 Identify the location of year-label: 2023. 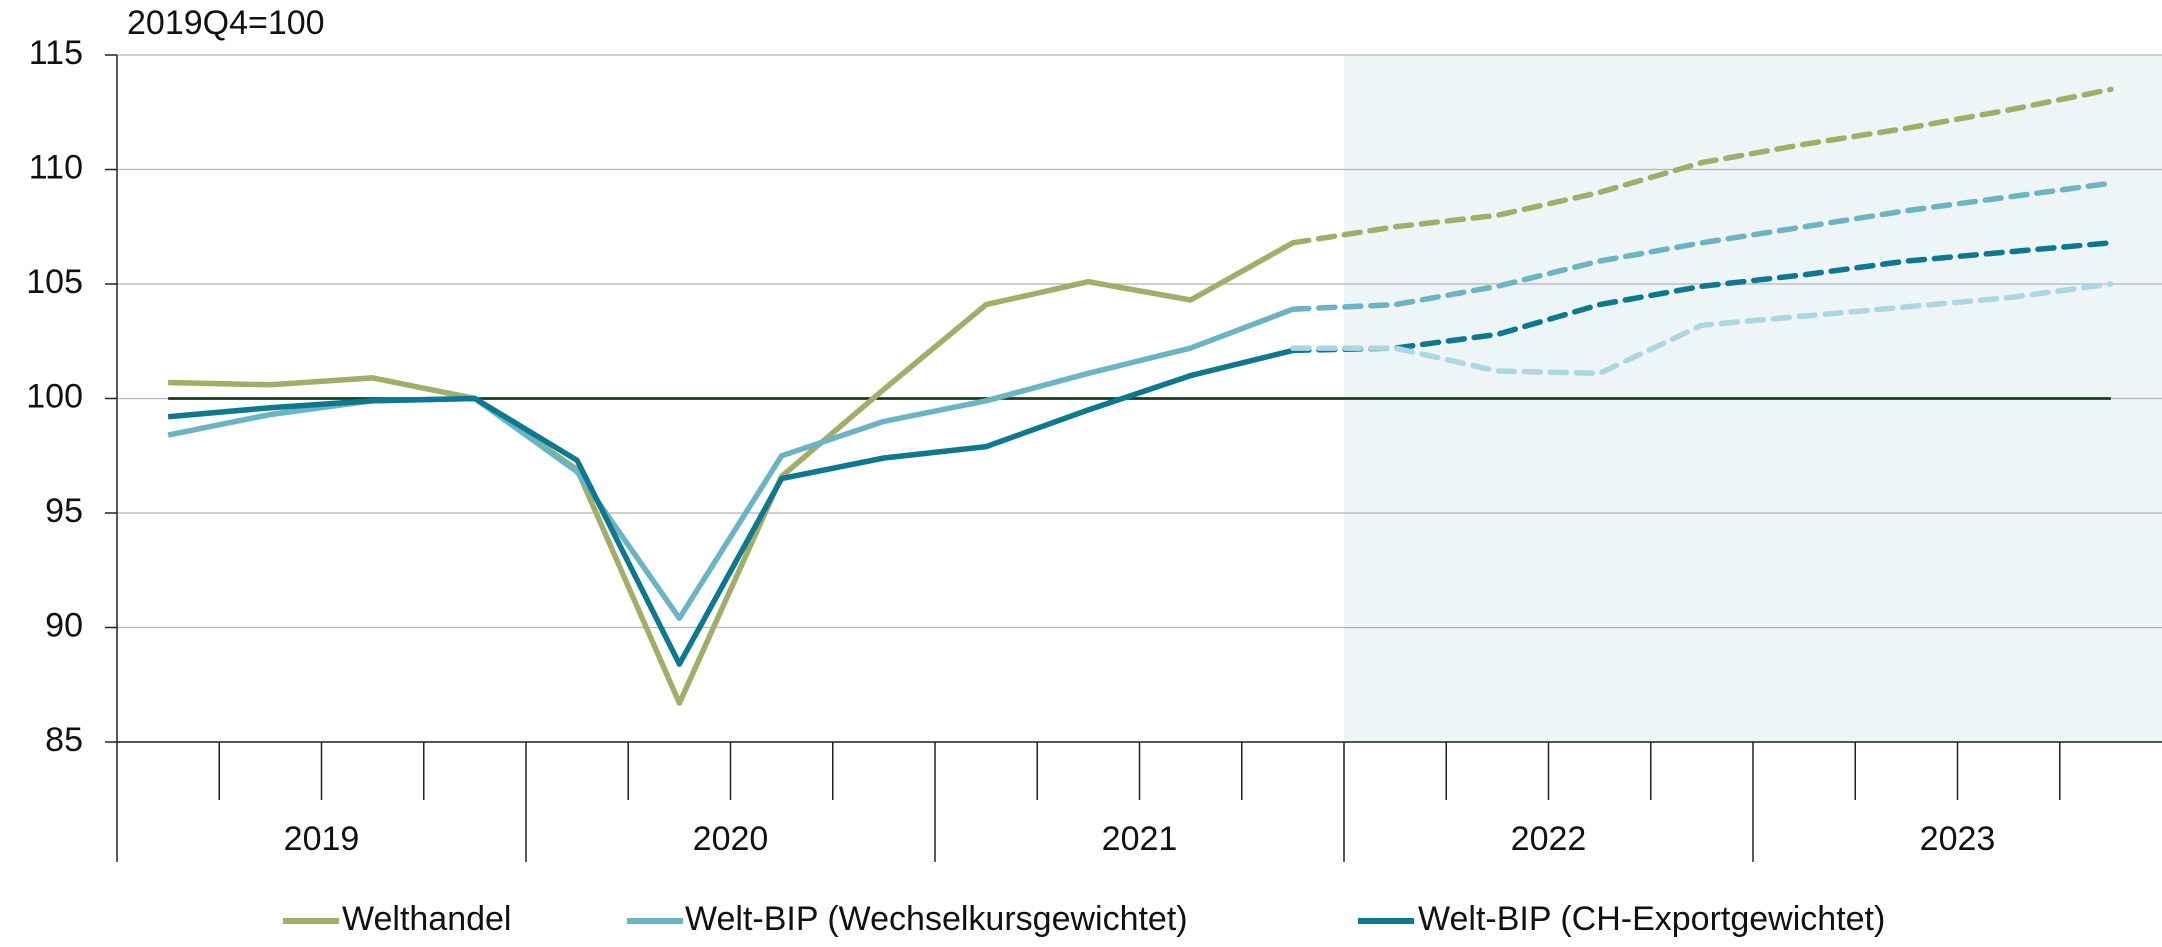
(1958, 839).